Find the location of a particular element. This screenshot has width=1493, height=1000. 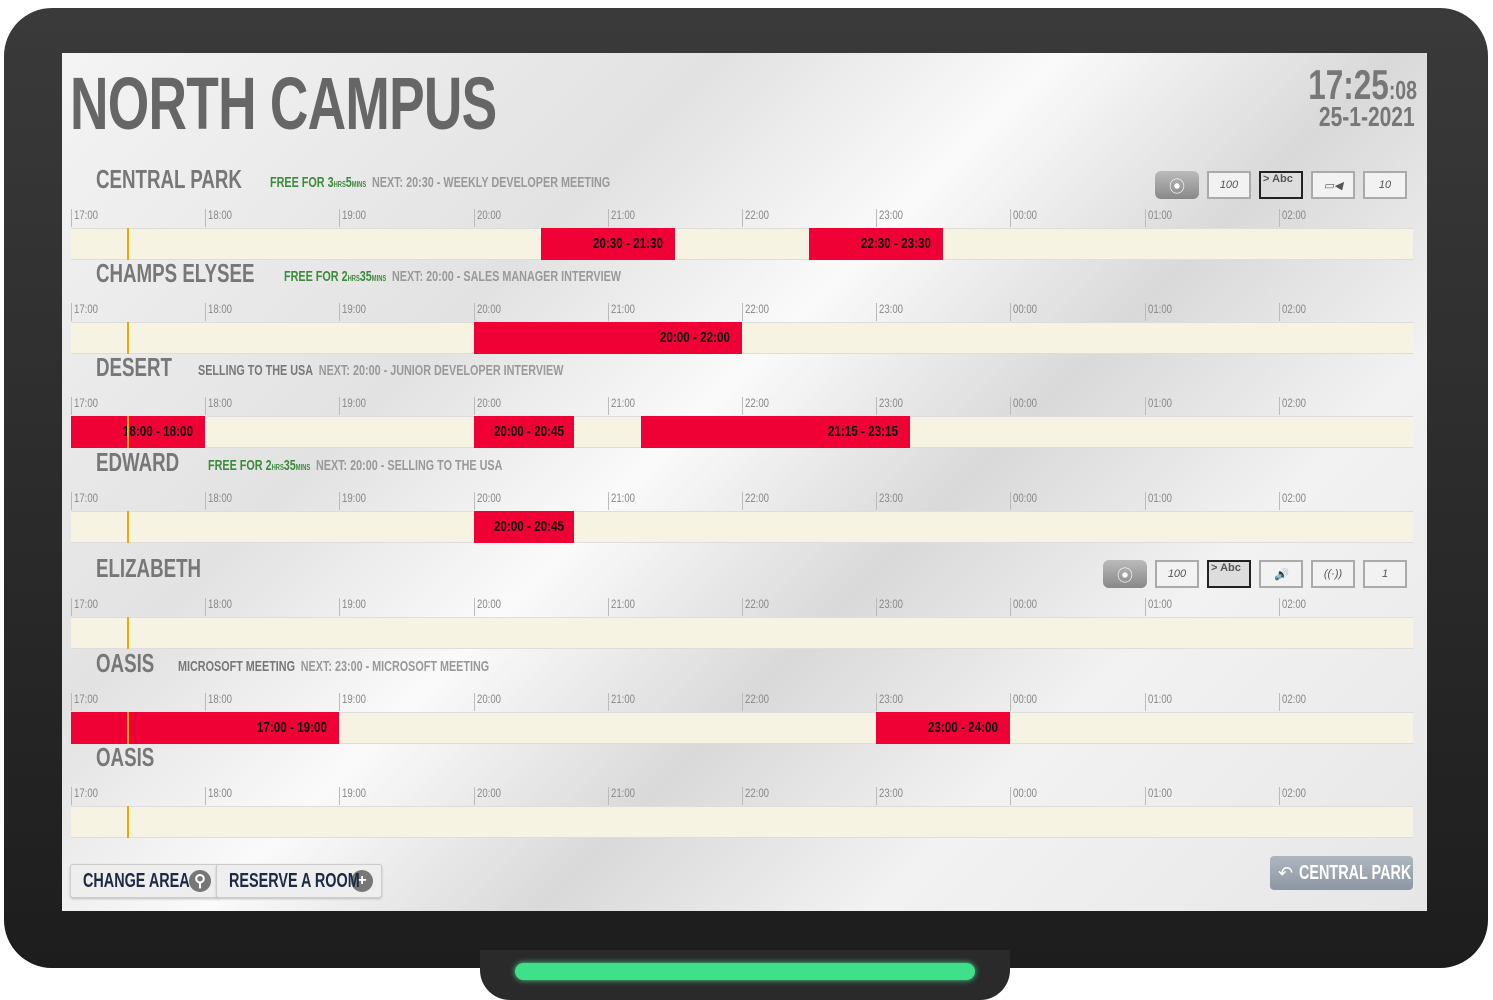

clock-seconds: :08 is located at coordinates (1402, 90).